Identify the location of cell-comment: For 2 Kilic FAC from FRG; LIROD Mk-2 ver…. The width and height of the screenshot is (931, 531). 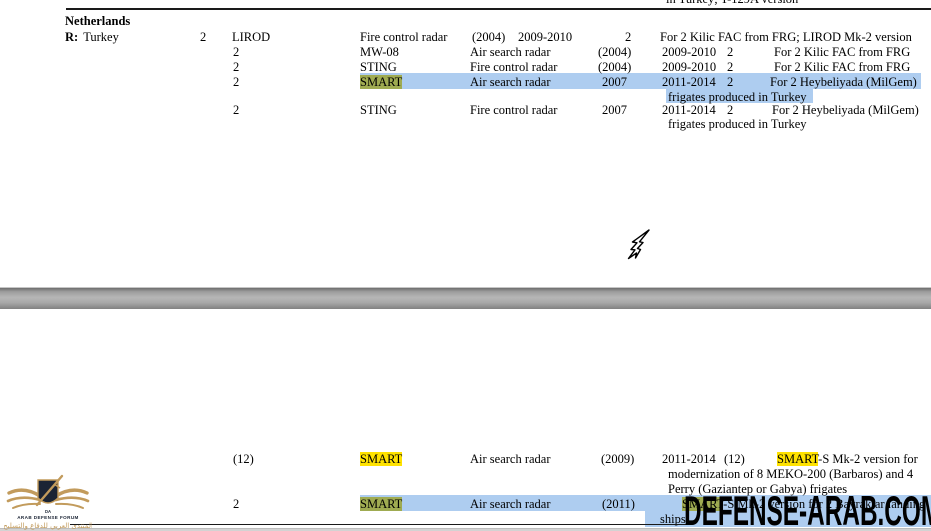
(786, 37).